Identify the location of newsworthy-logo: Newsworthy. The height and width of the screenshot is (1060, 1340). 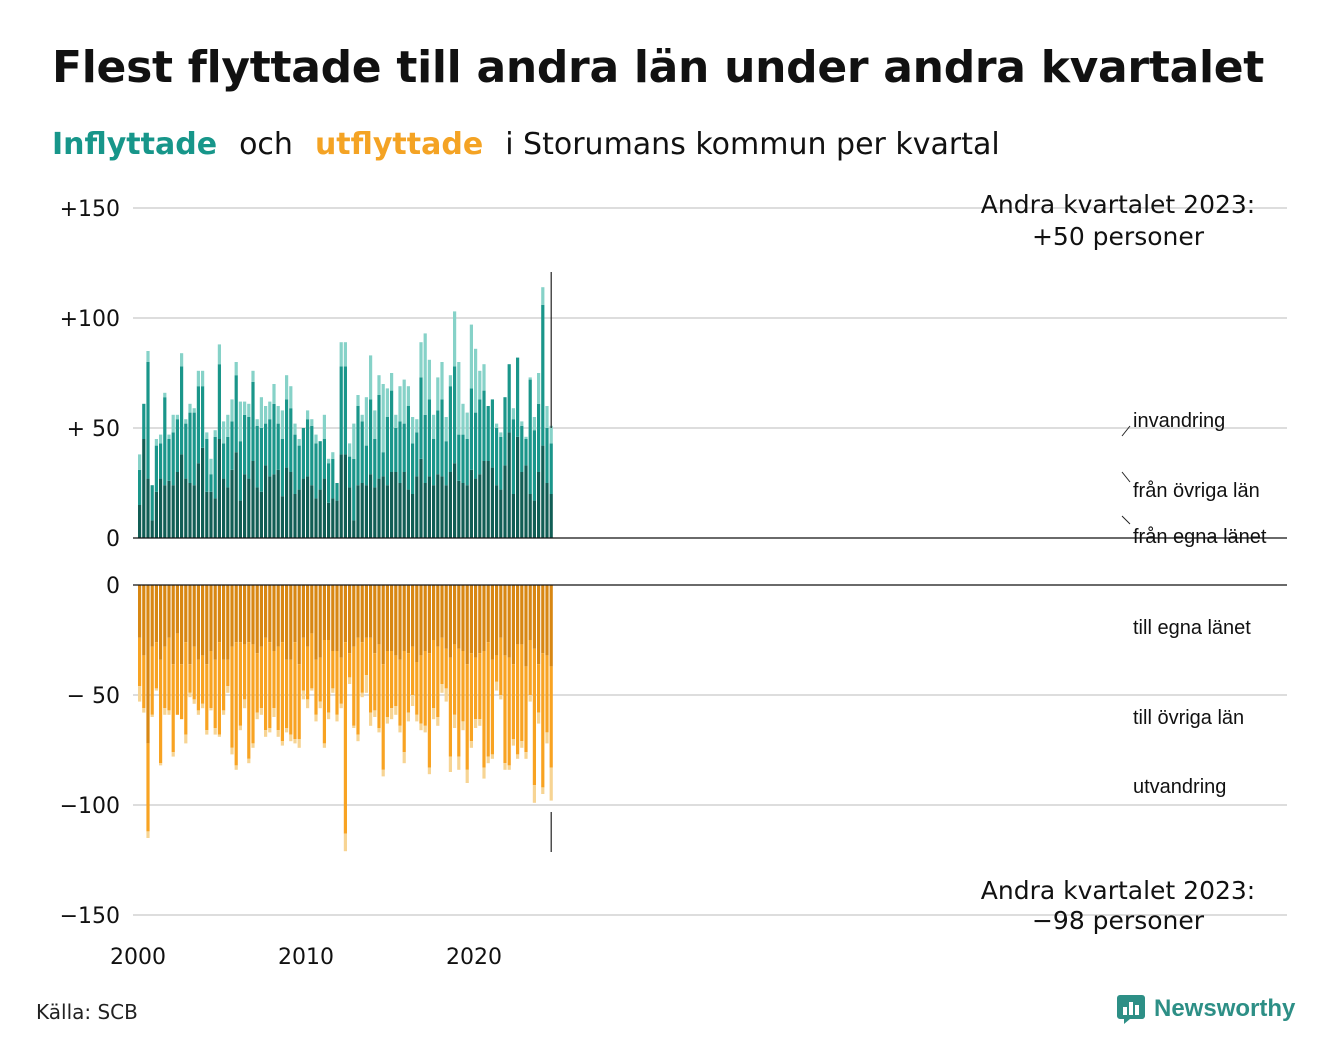
(1205, 1009).